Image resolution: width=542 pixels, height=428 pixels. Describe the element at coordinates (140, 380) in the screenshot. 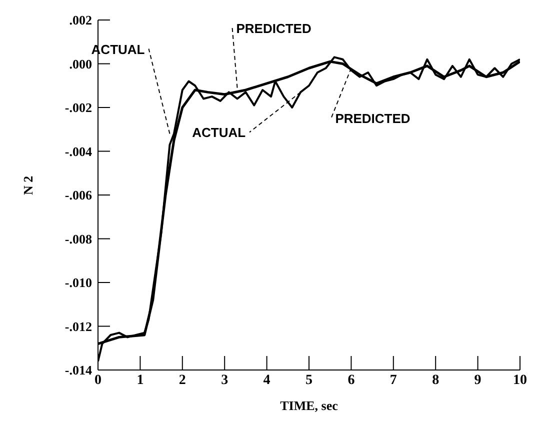

I see `x-tick-label: 1` at that location.